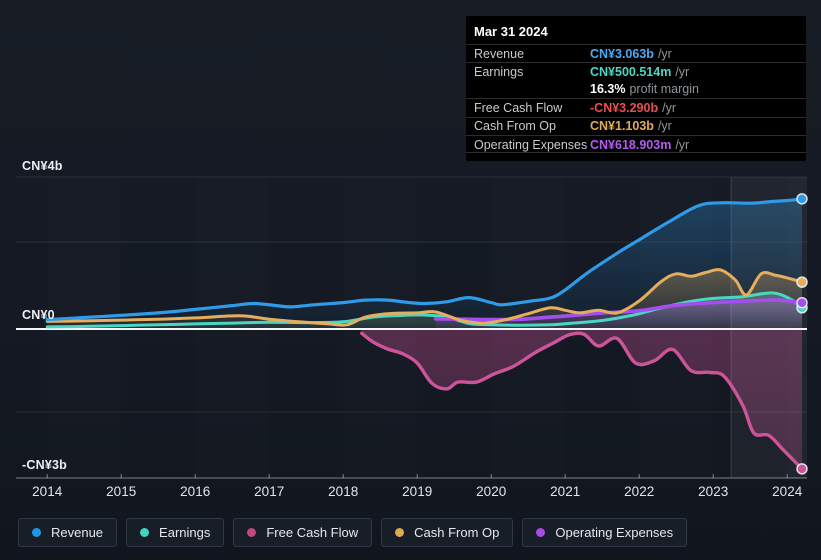  Describe the element at coordinates (44, 465) in the screenshot. I see `y-axis-label-bottom: -CN¥3b` at that location.